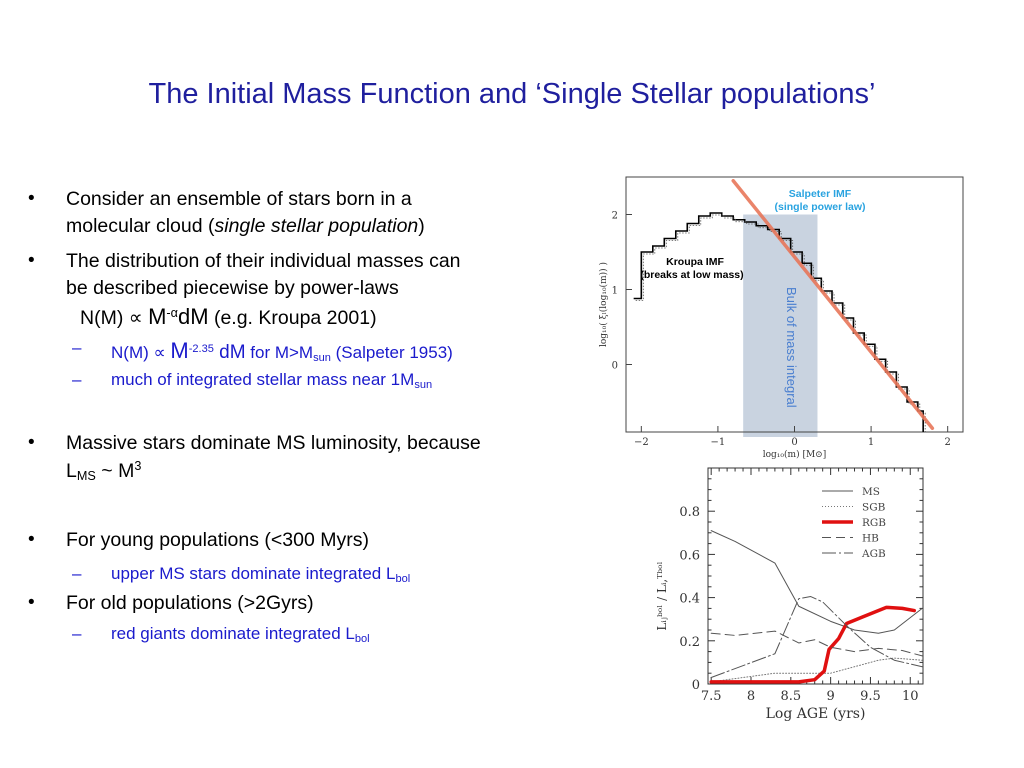  I want to click on bullet-massive-line2: LMS ~ M3, so click(103, 471).